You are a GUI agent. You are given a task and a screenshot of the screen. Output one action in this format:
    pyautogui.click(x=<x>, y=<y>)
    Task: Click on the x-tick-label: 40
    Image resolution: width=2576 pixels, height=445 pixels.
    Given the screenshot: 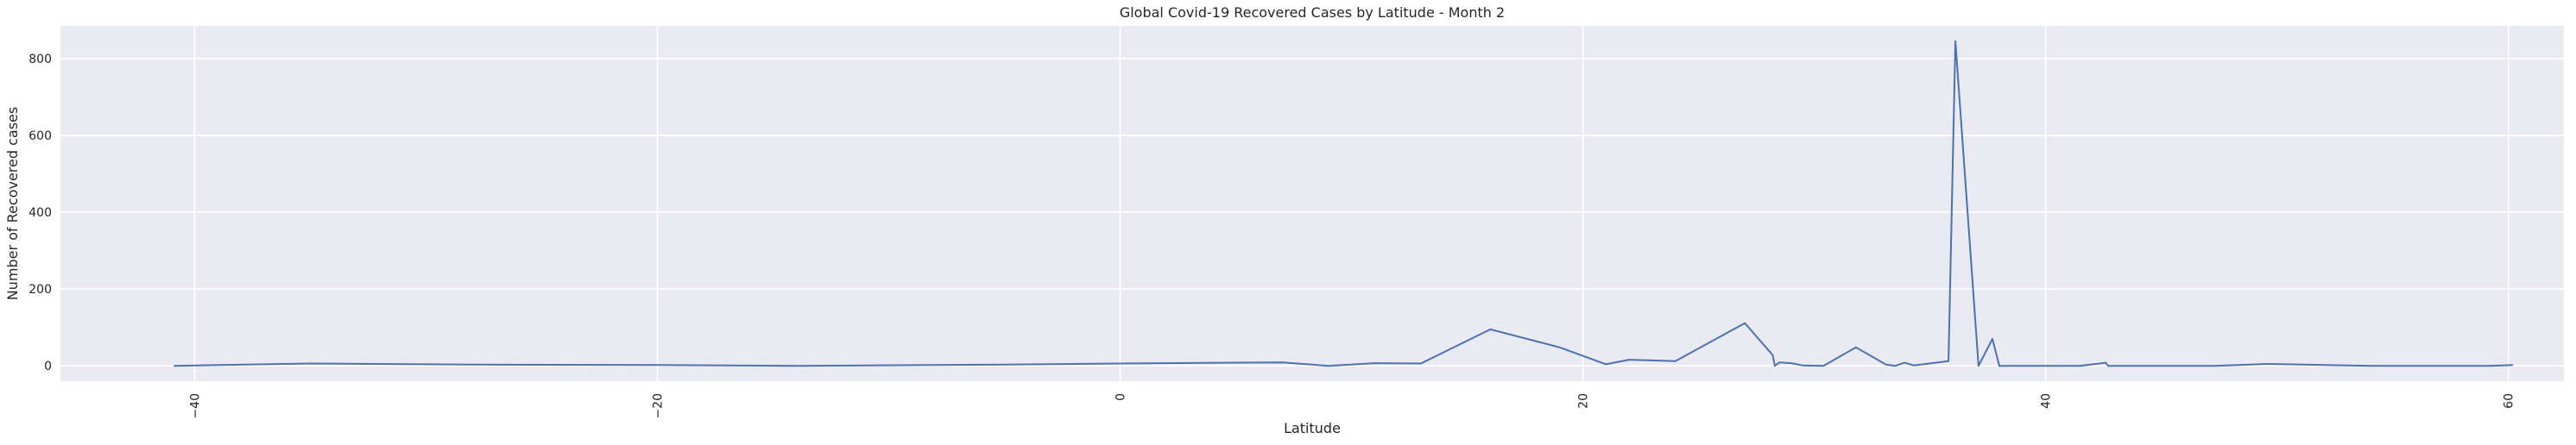 What is the action you would take?
    pyautogui.click(x=2047, y=401)
    